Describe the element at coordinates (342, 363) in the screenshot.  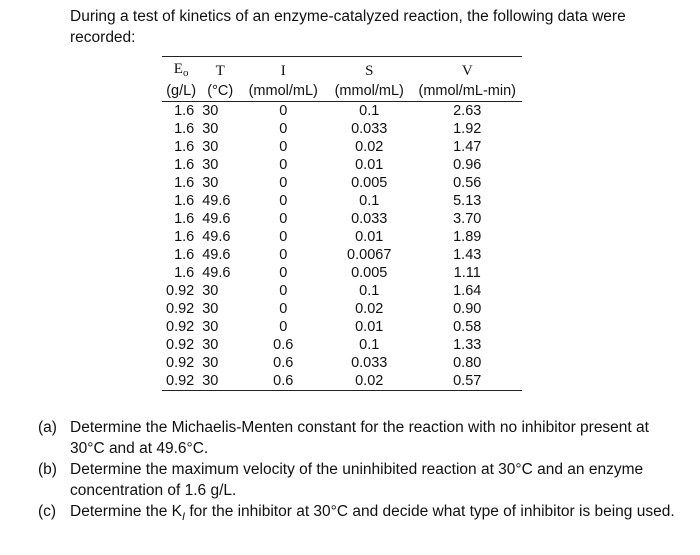
I see `table-row: 0.92 30 0.6 0.033 0.80` at that location.